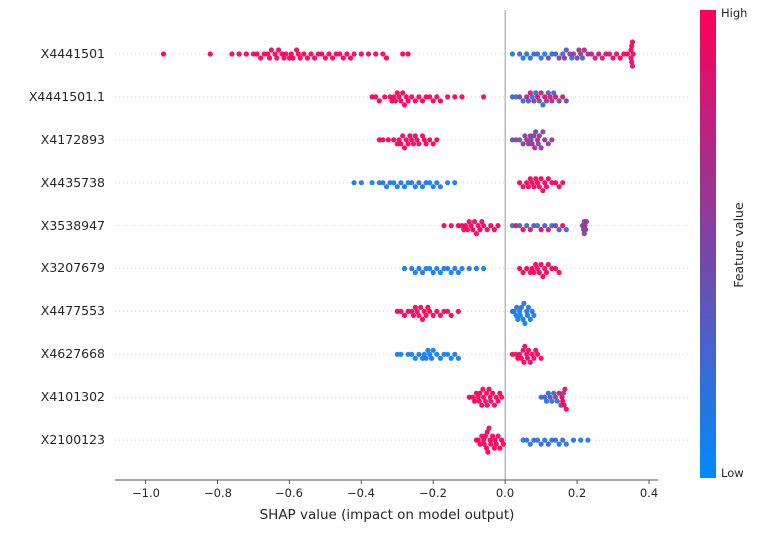 The height and width of the screenshot is (540, 759). I want to click on x-axis-title: SHAP value (impact on model output), so click(387, 515).